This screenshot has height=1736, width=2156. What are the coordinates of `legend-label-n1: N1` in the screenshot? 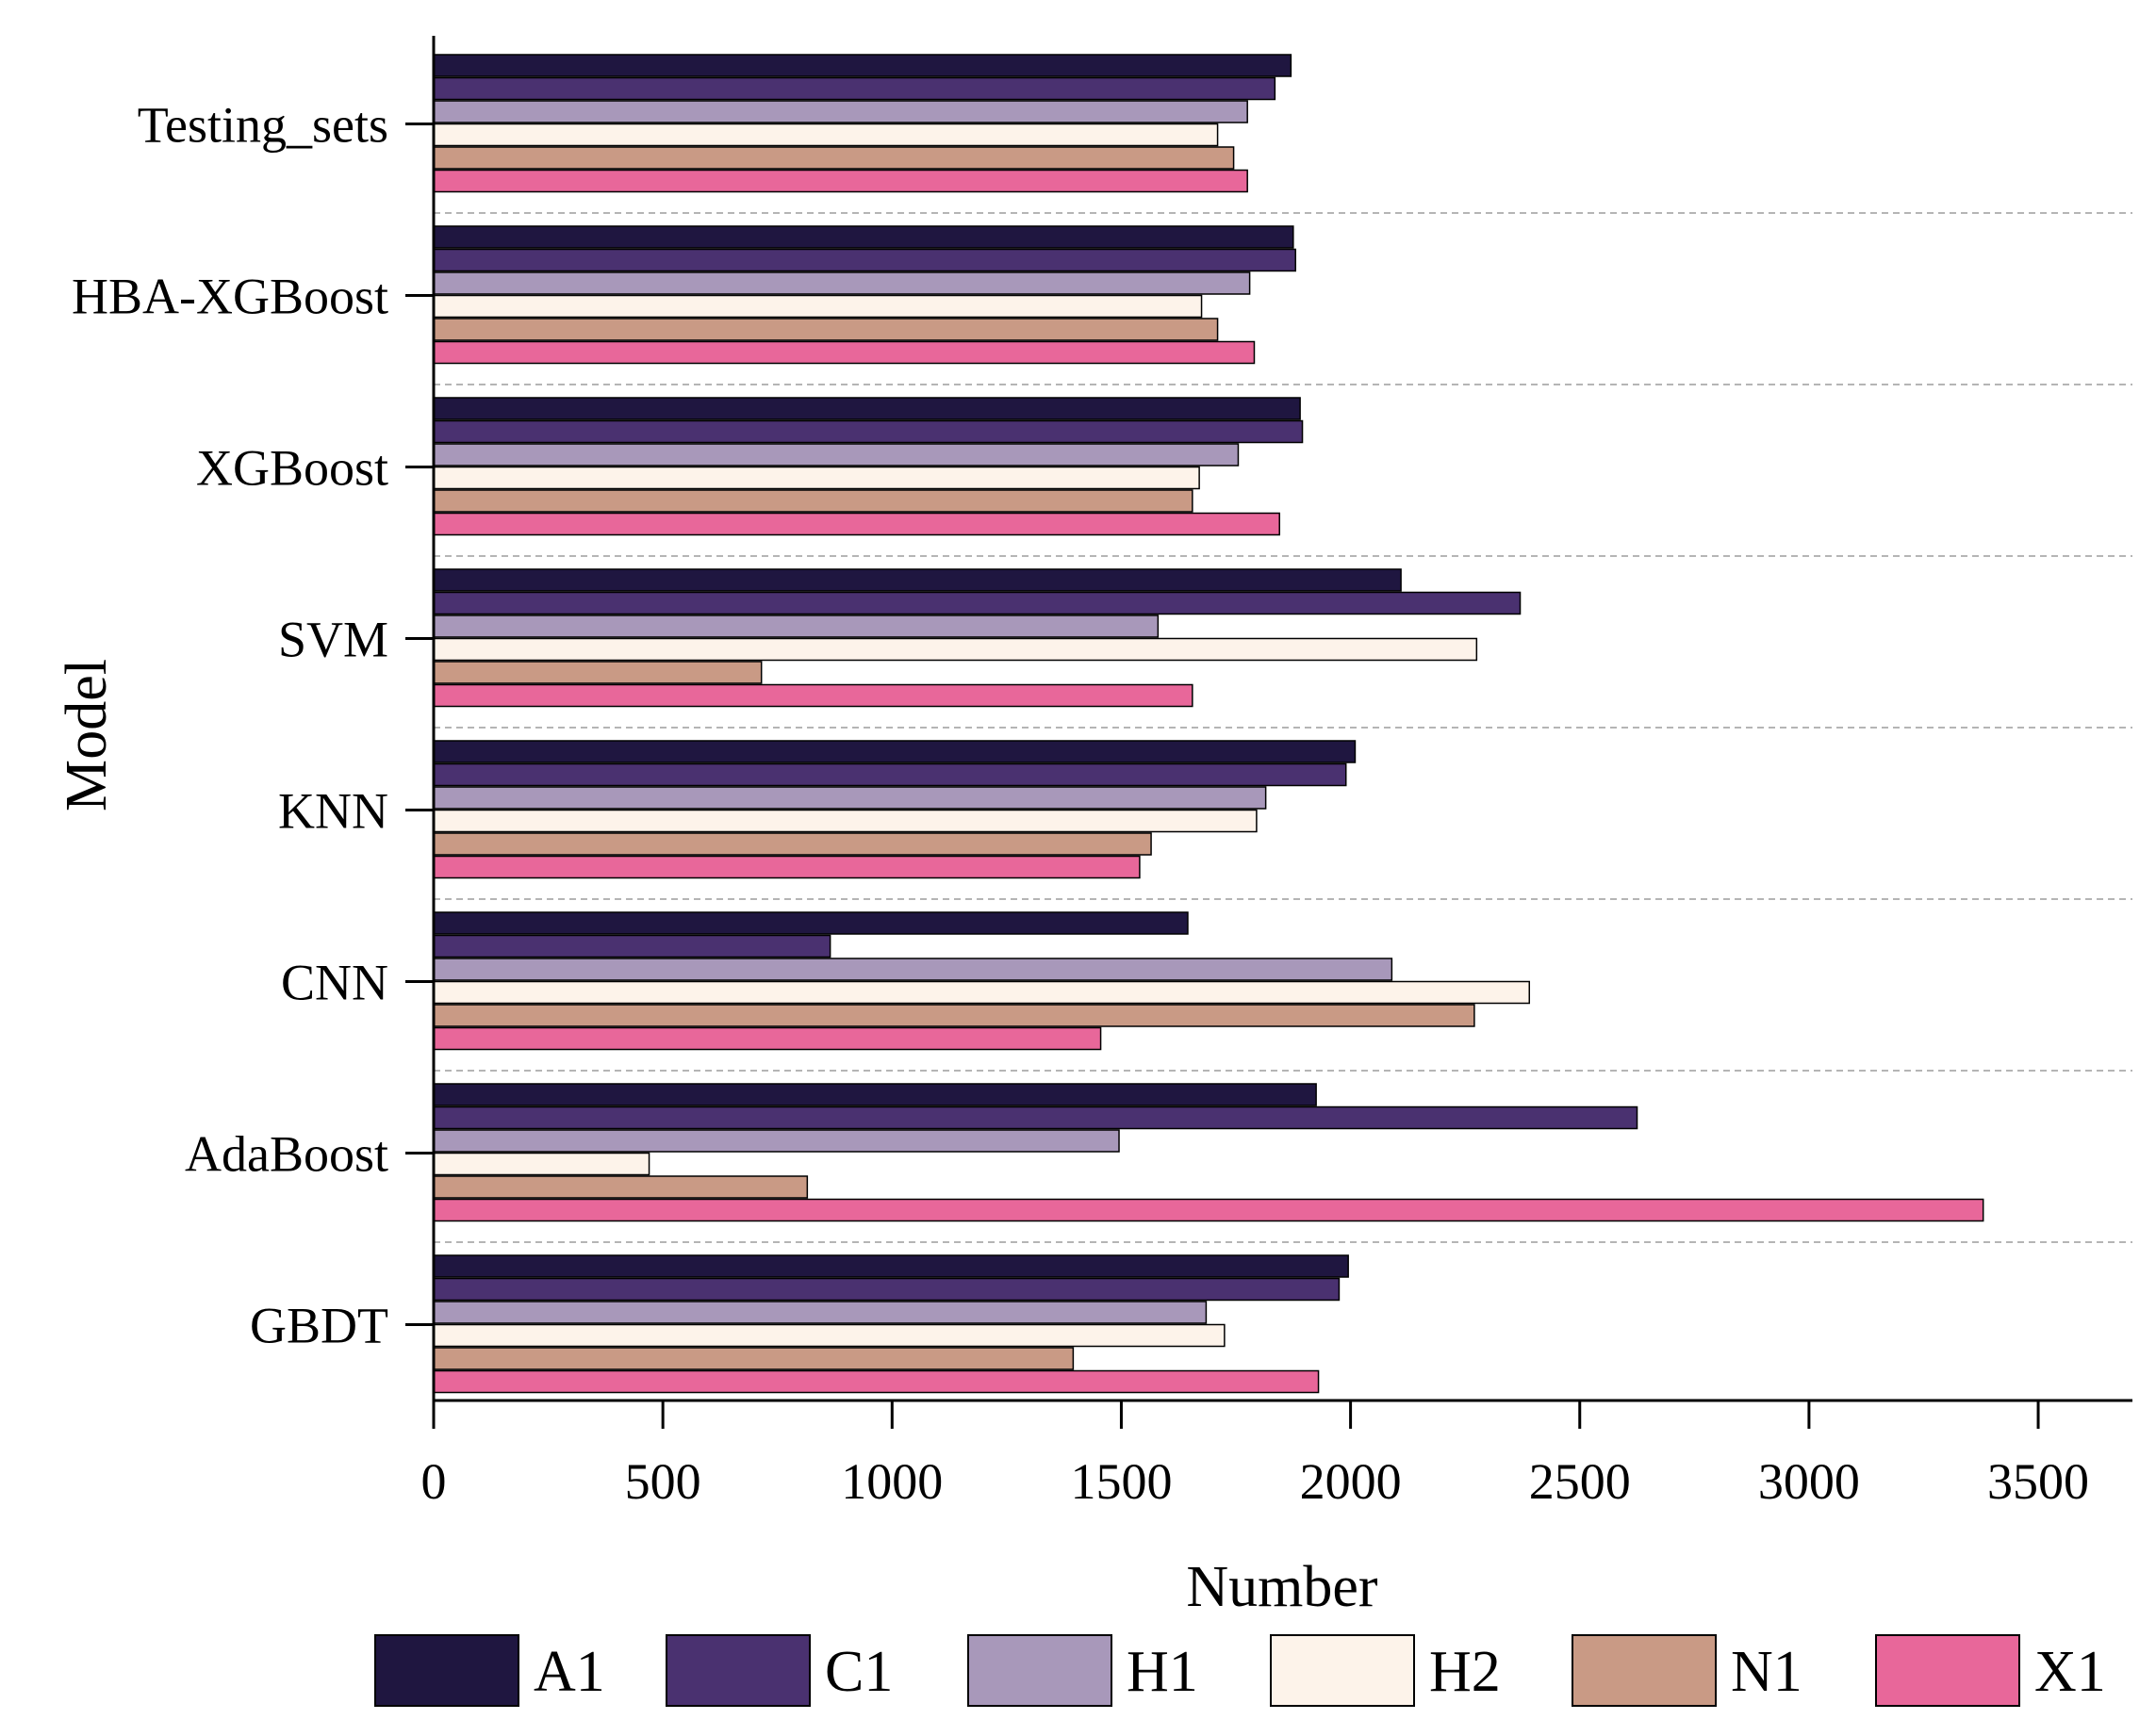 It's located at (1767, 1672).